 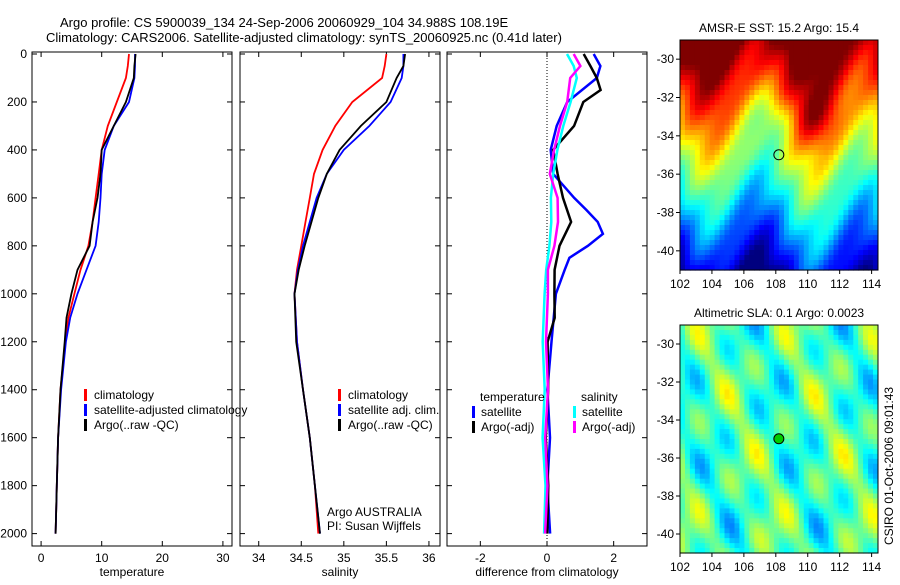 What do you see at coordinates (889, 466) in the screenshot?
I see `credit-text: CSIRO 01-Oct-2006 09:01:43` at bounding box center [889, 466].